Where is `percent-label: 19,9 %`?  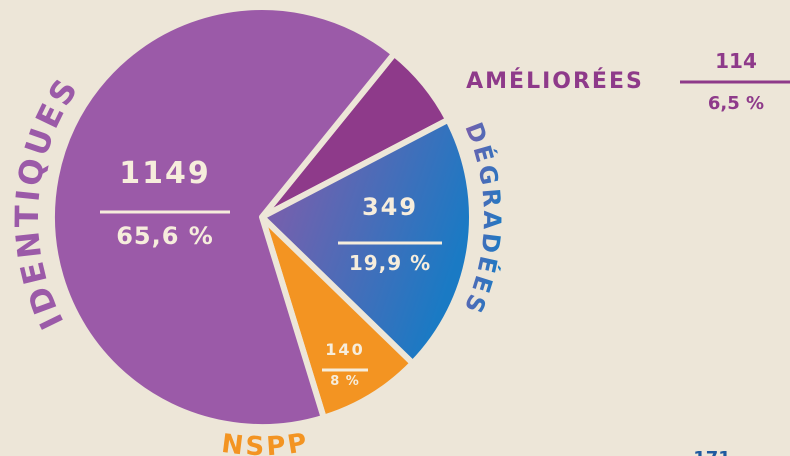
percent-label: 19,9 % is located at coordinates (390, 263).